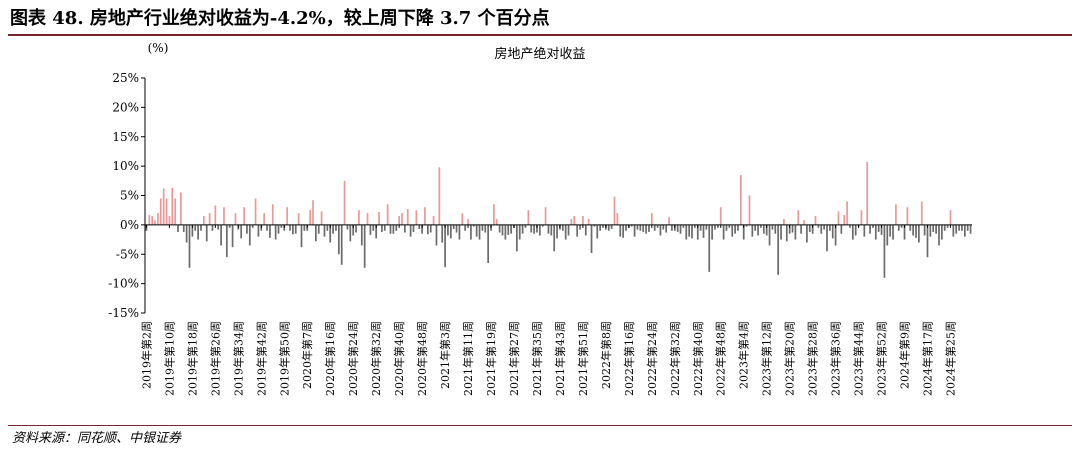 This screenshot has height=454, width=1080. Describe the element at coordinates (123, 313) in the screenshot. I see `y-tick-label: -15%` at that location.